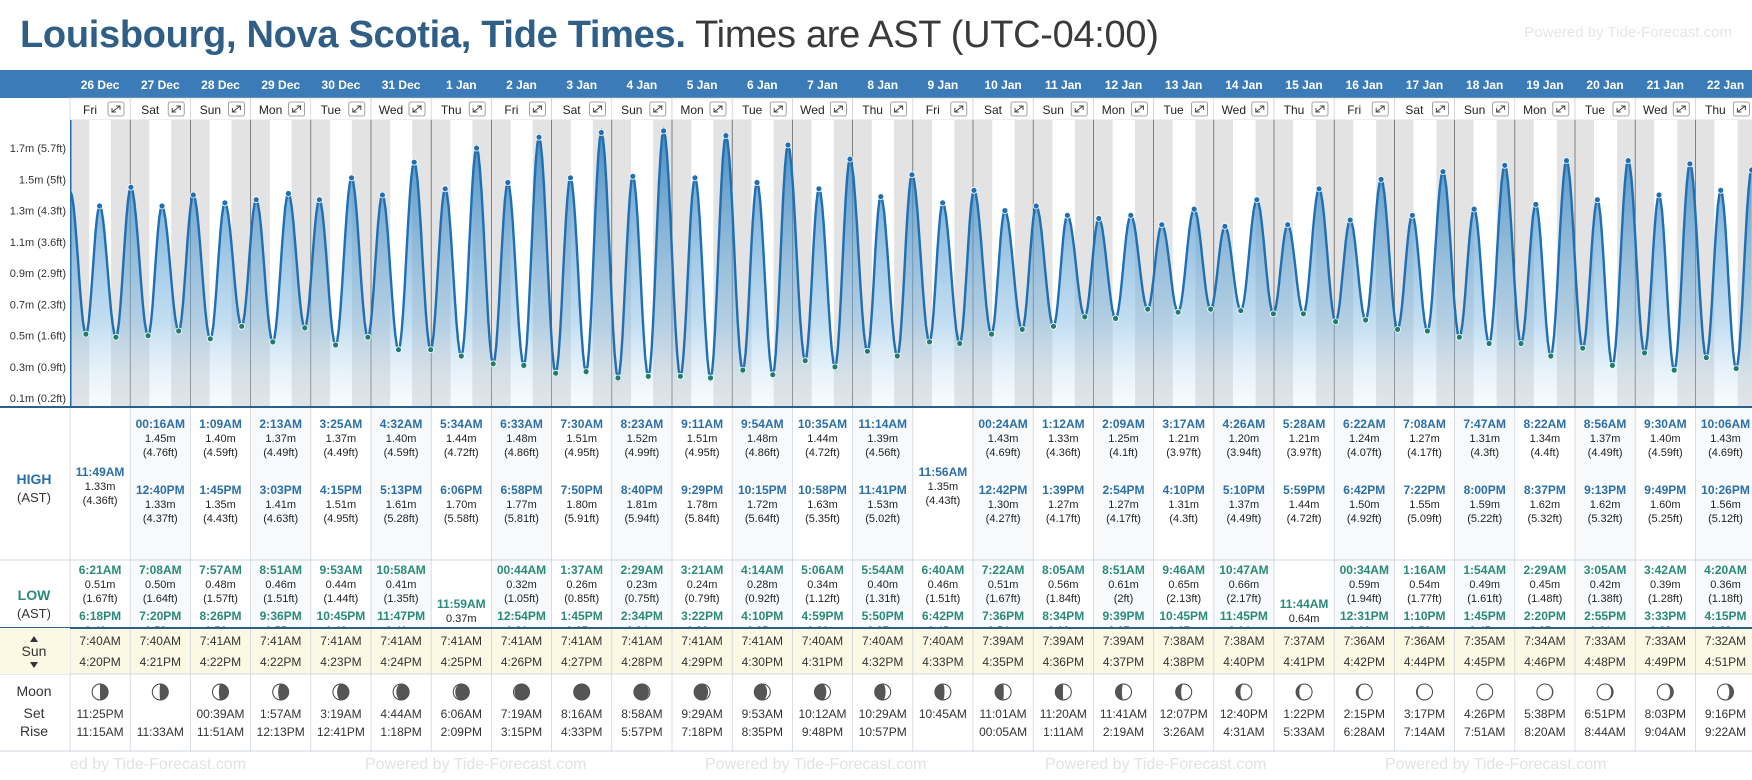  I want to click on expand-icon, so click(778, 109).